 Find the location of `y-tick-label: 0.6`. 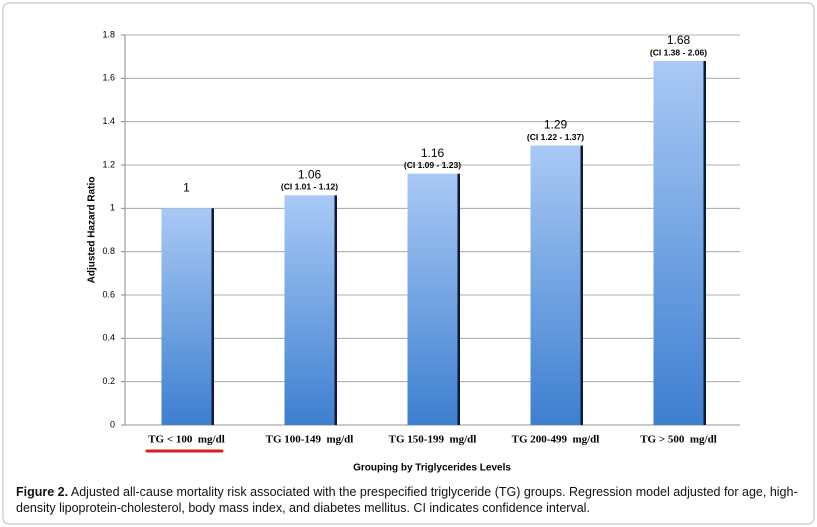

y-tick-label: 0.6 is located at coordinates (108, 294).